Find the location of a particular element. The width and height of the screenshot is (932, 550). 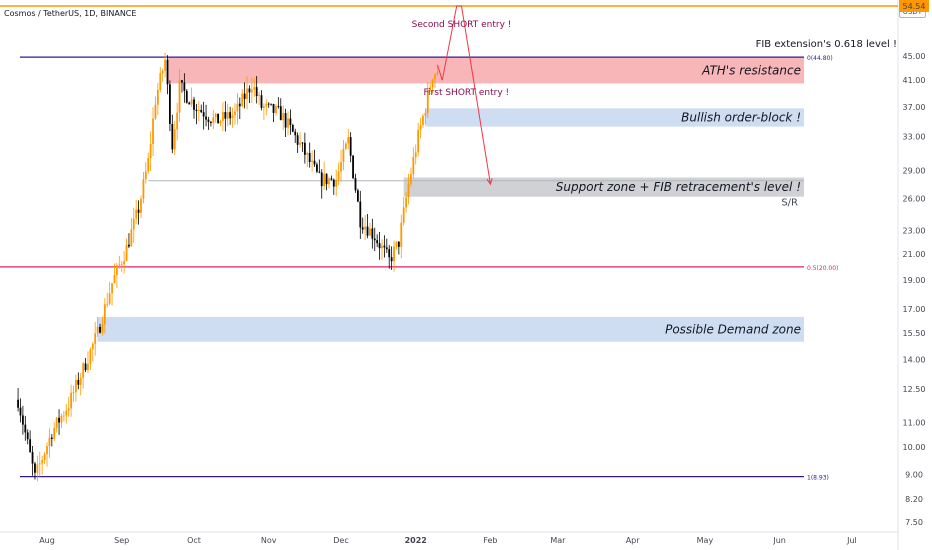

x-tick-label: May is located at coordinates (705, 540).